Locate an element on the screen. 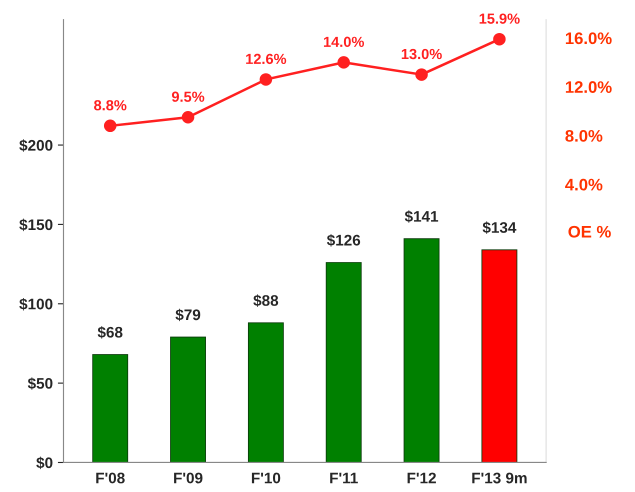 This screenshot has height=492, width=635. y2-tick-label: 8.0% is located at coordinates (583, 136).